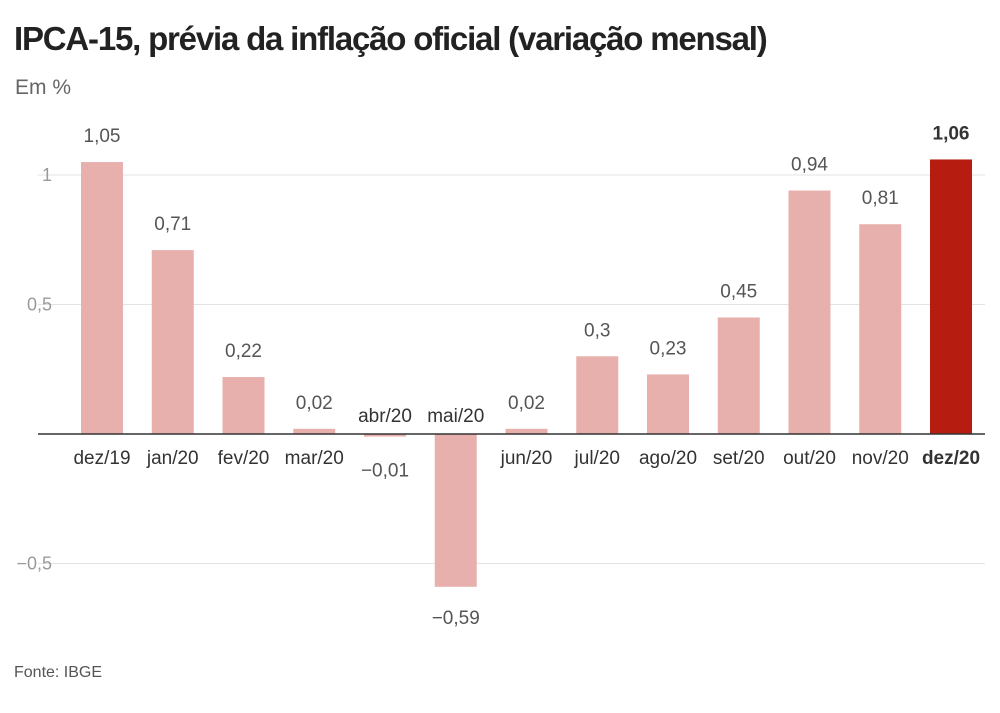 This screenshot has height=713, width=1000. What do you see at coordinates (526, 458) in the screenshot?
I see `x-tick-label: jun/20` at bounding box center [526, 458].